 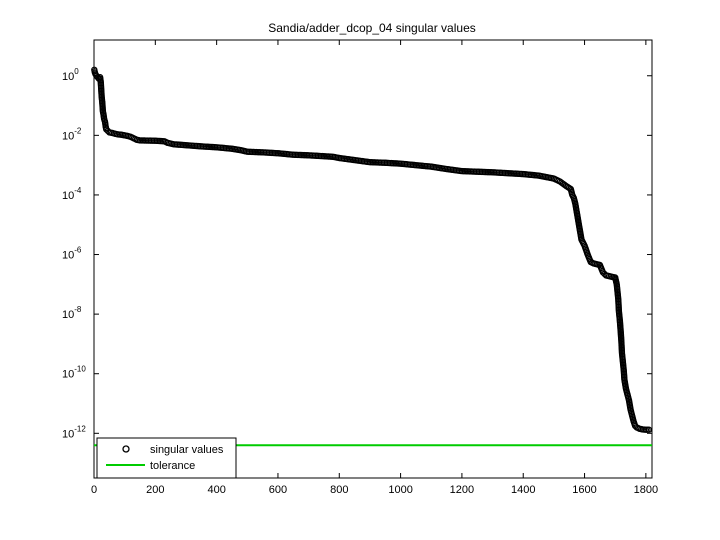 I want to click on y-tick-label: 10⁻⁶, so click(x=72, y=254).